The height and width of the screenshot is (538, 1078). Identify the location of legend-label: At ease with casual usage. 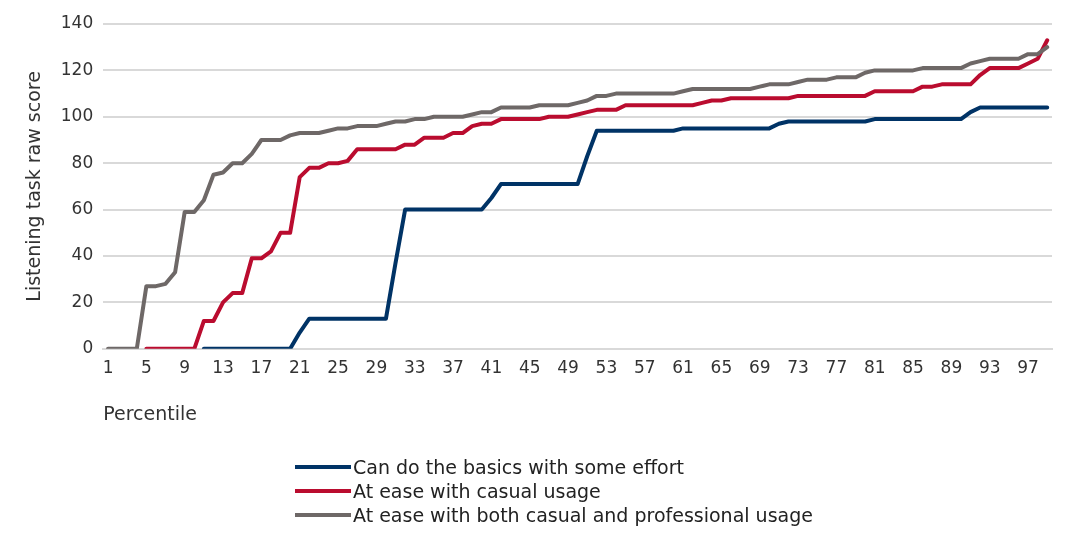
(477, 491).